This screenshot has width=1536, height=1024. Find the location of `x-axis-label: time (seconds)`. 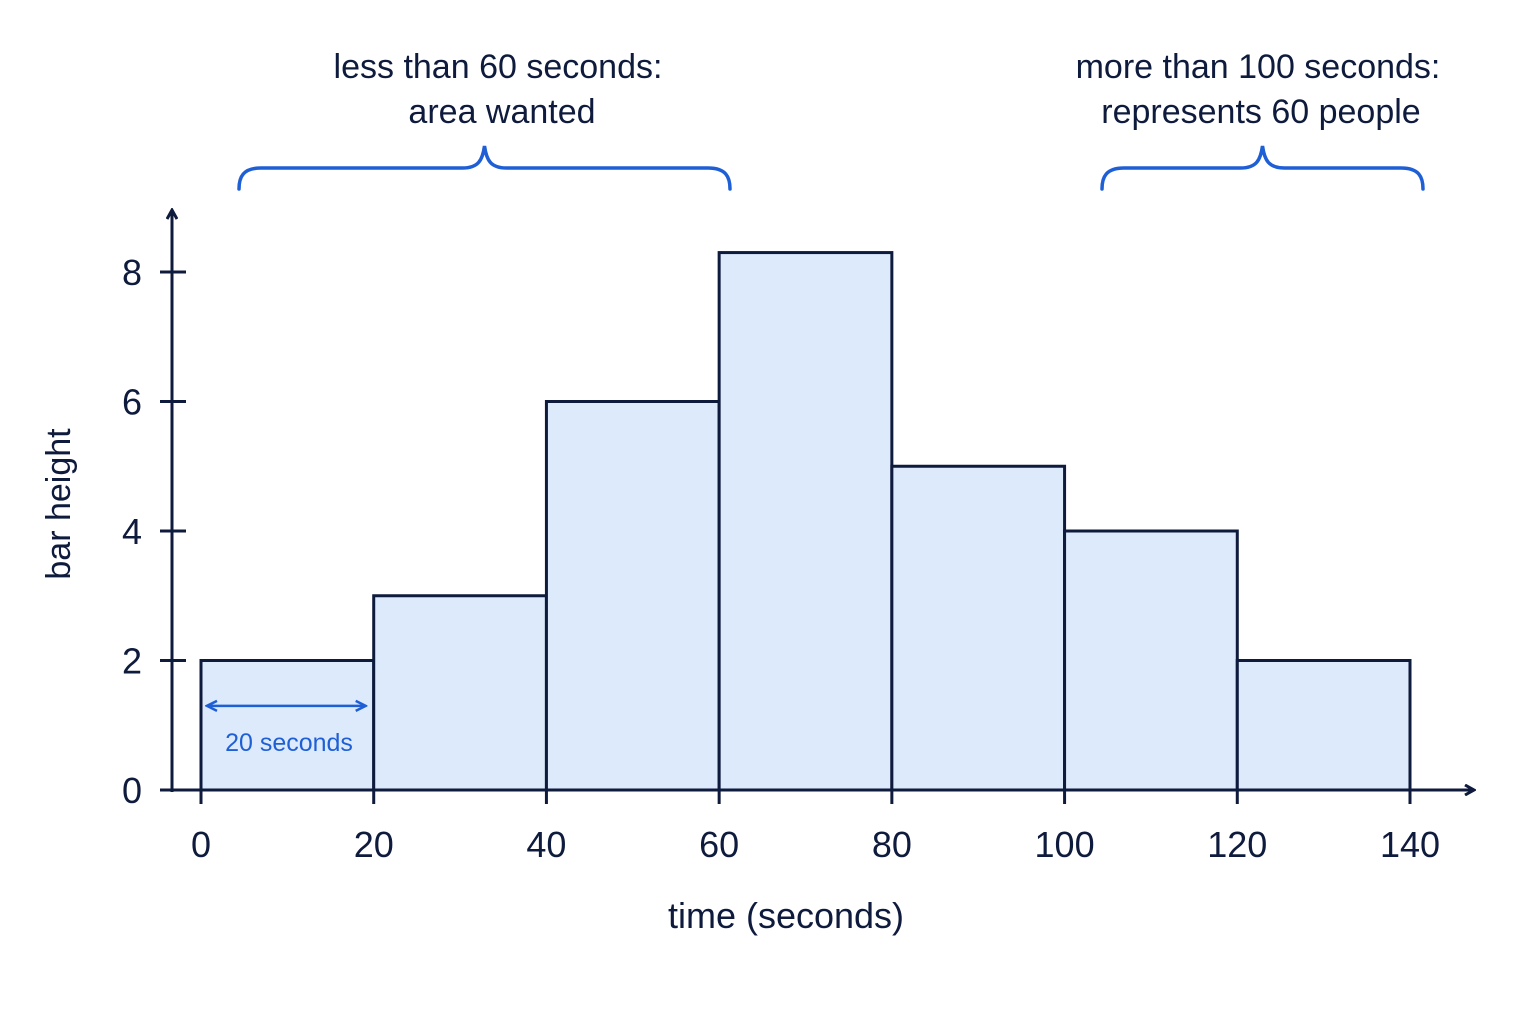

x-axis-label: time (seconds) is located at coordinates (786, 915).